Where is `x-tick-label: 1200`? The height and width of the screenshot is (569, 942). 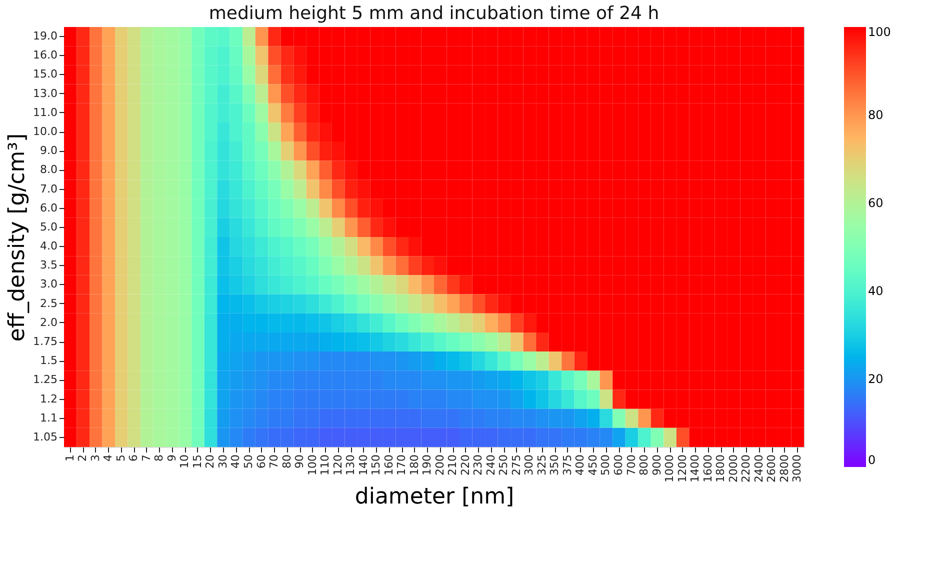
x-tick-label: 1200 is located at coordinates (682, 468).